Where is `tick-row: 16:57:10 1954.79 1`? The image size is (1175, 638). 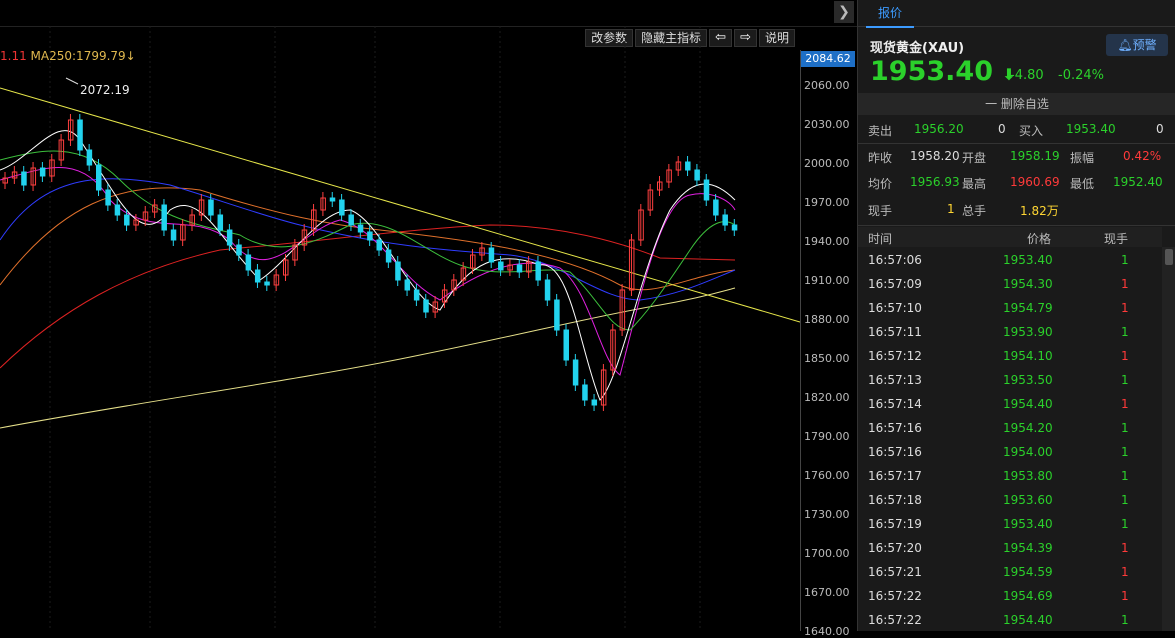
tick-row: 16:57:10 1954.79 1 is located at coordinates (1010, 309).